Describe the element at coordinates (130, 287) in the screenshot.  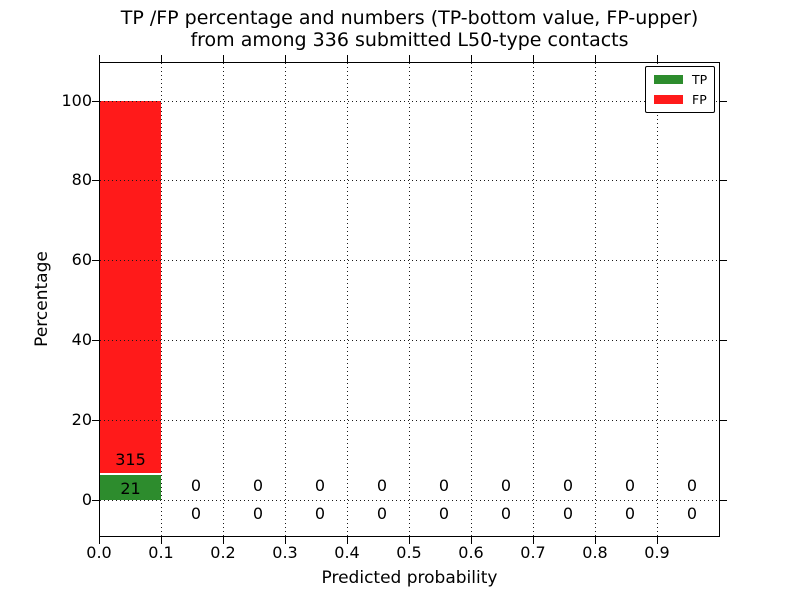
I see `bar-fp` at that location.